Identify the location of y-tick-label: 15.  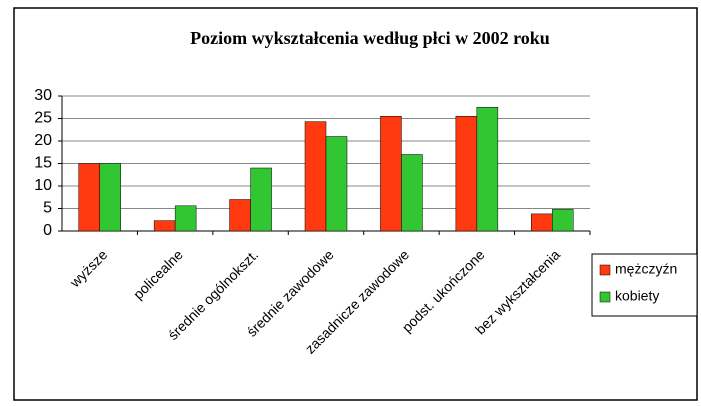
(43, 163).